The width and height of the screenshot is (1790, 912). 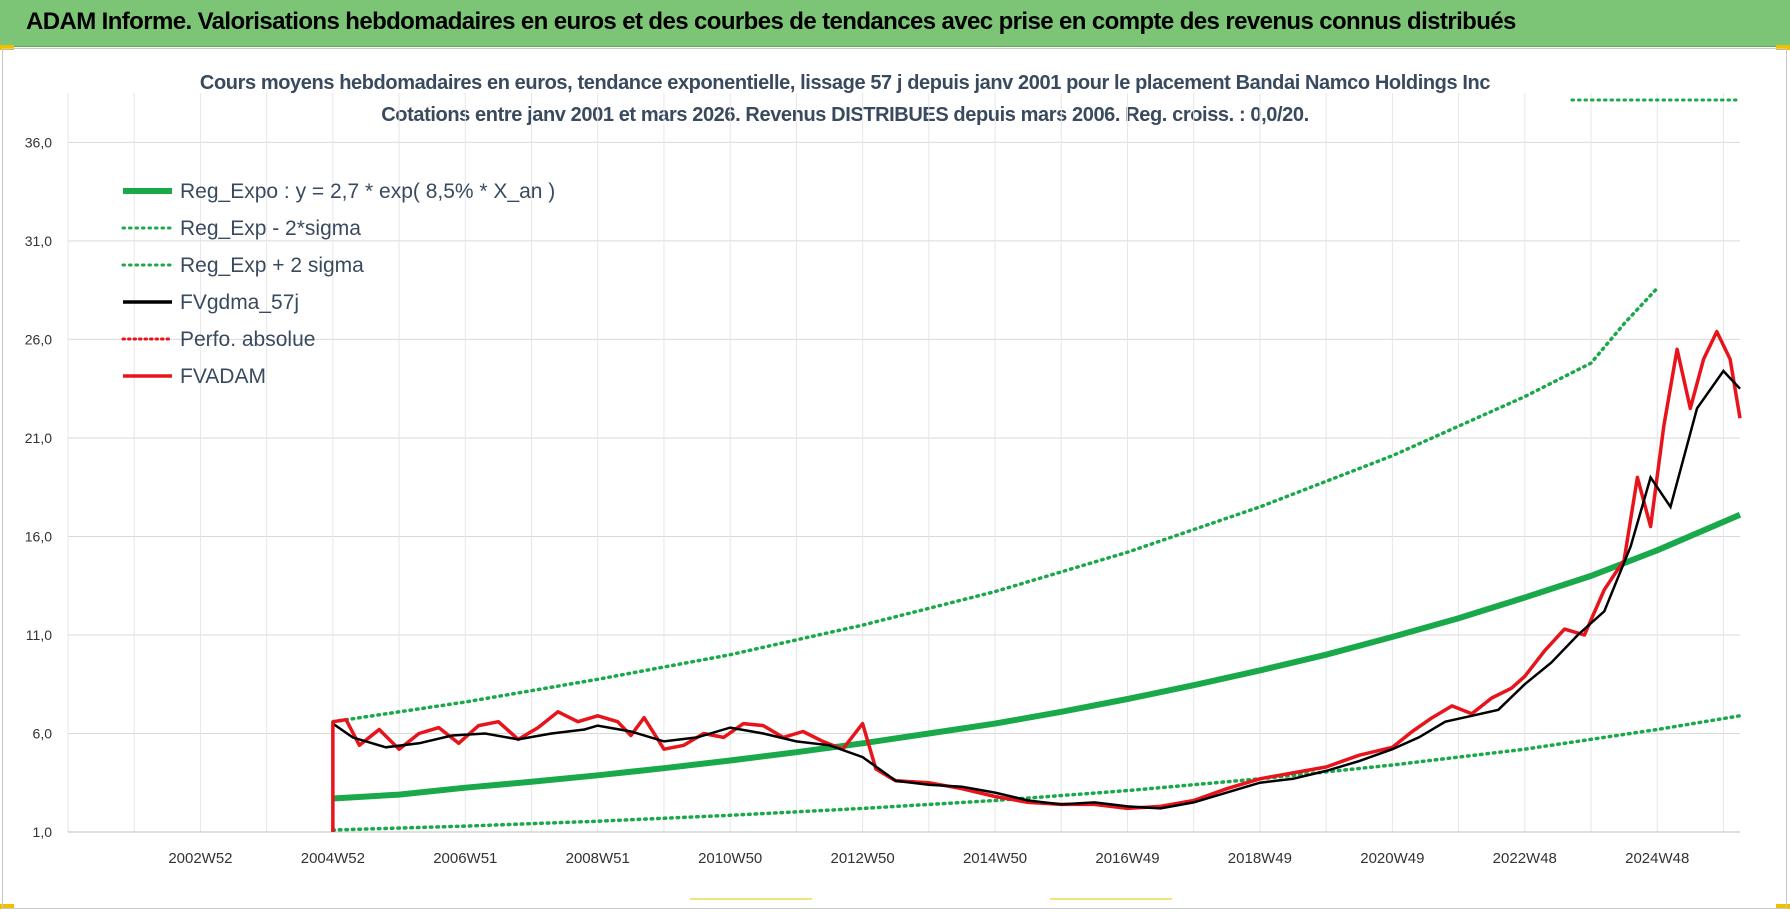 I want to click on x-tick-label: 2002W52, so click(x=200, y=858).